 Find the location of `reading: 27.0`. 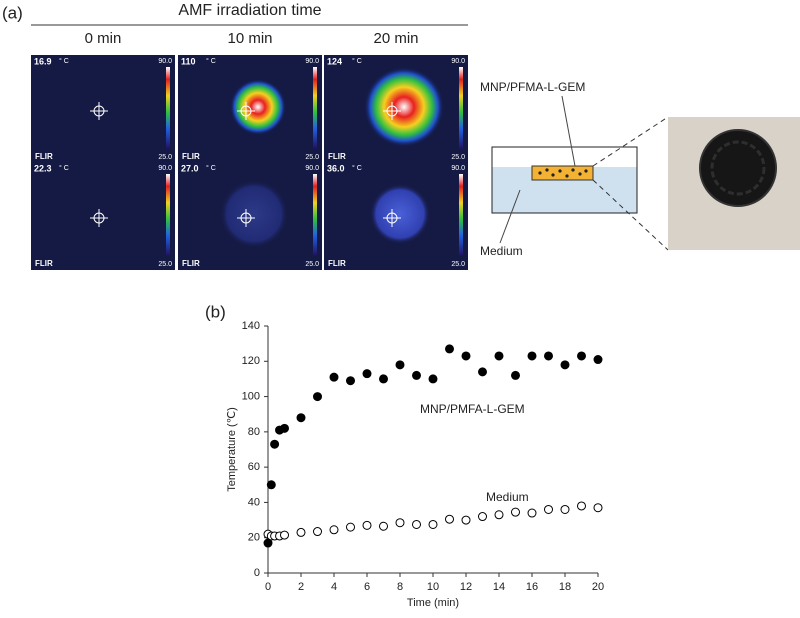

reading: 27.0 is located at coordinates (190, 168).